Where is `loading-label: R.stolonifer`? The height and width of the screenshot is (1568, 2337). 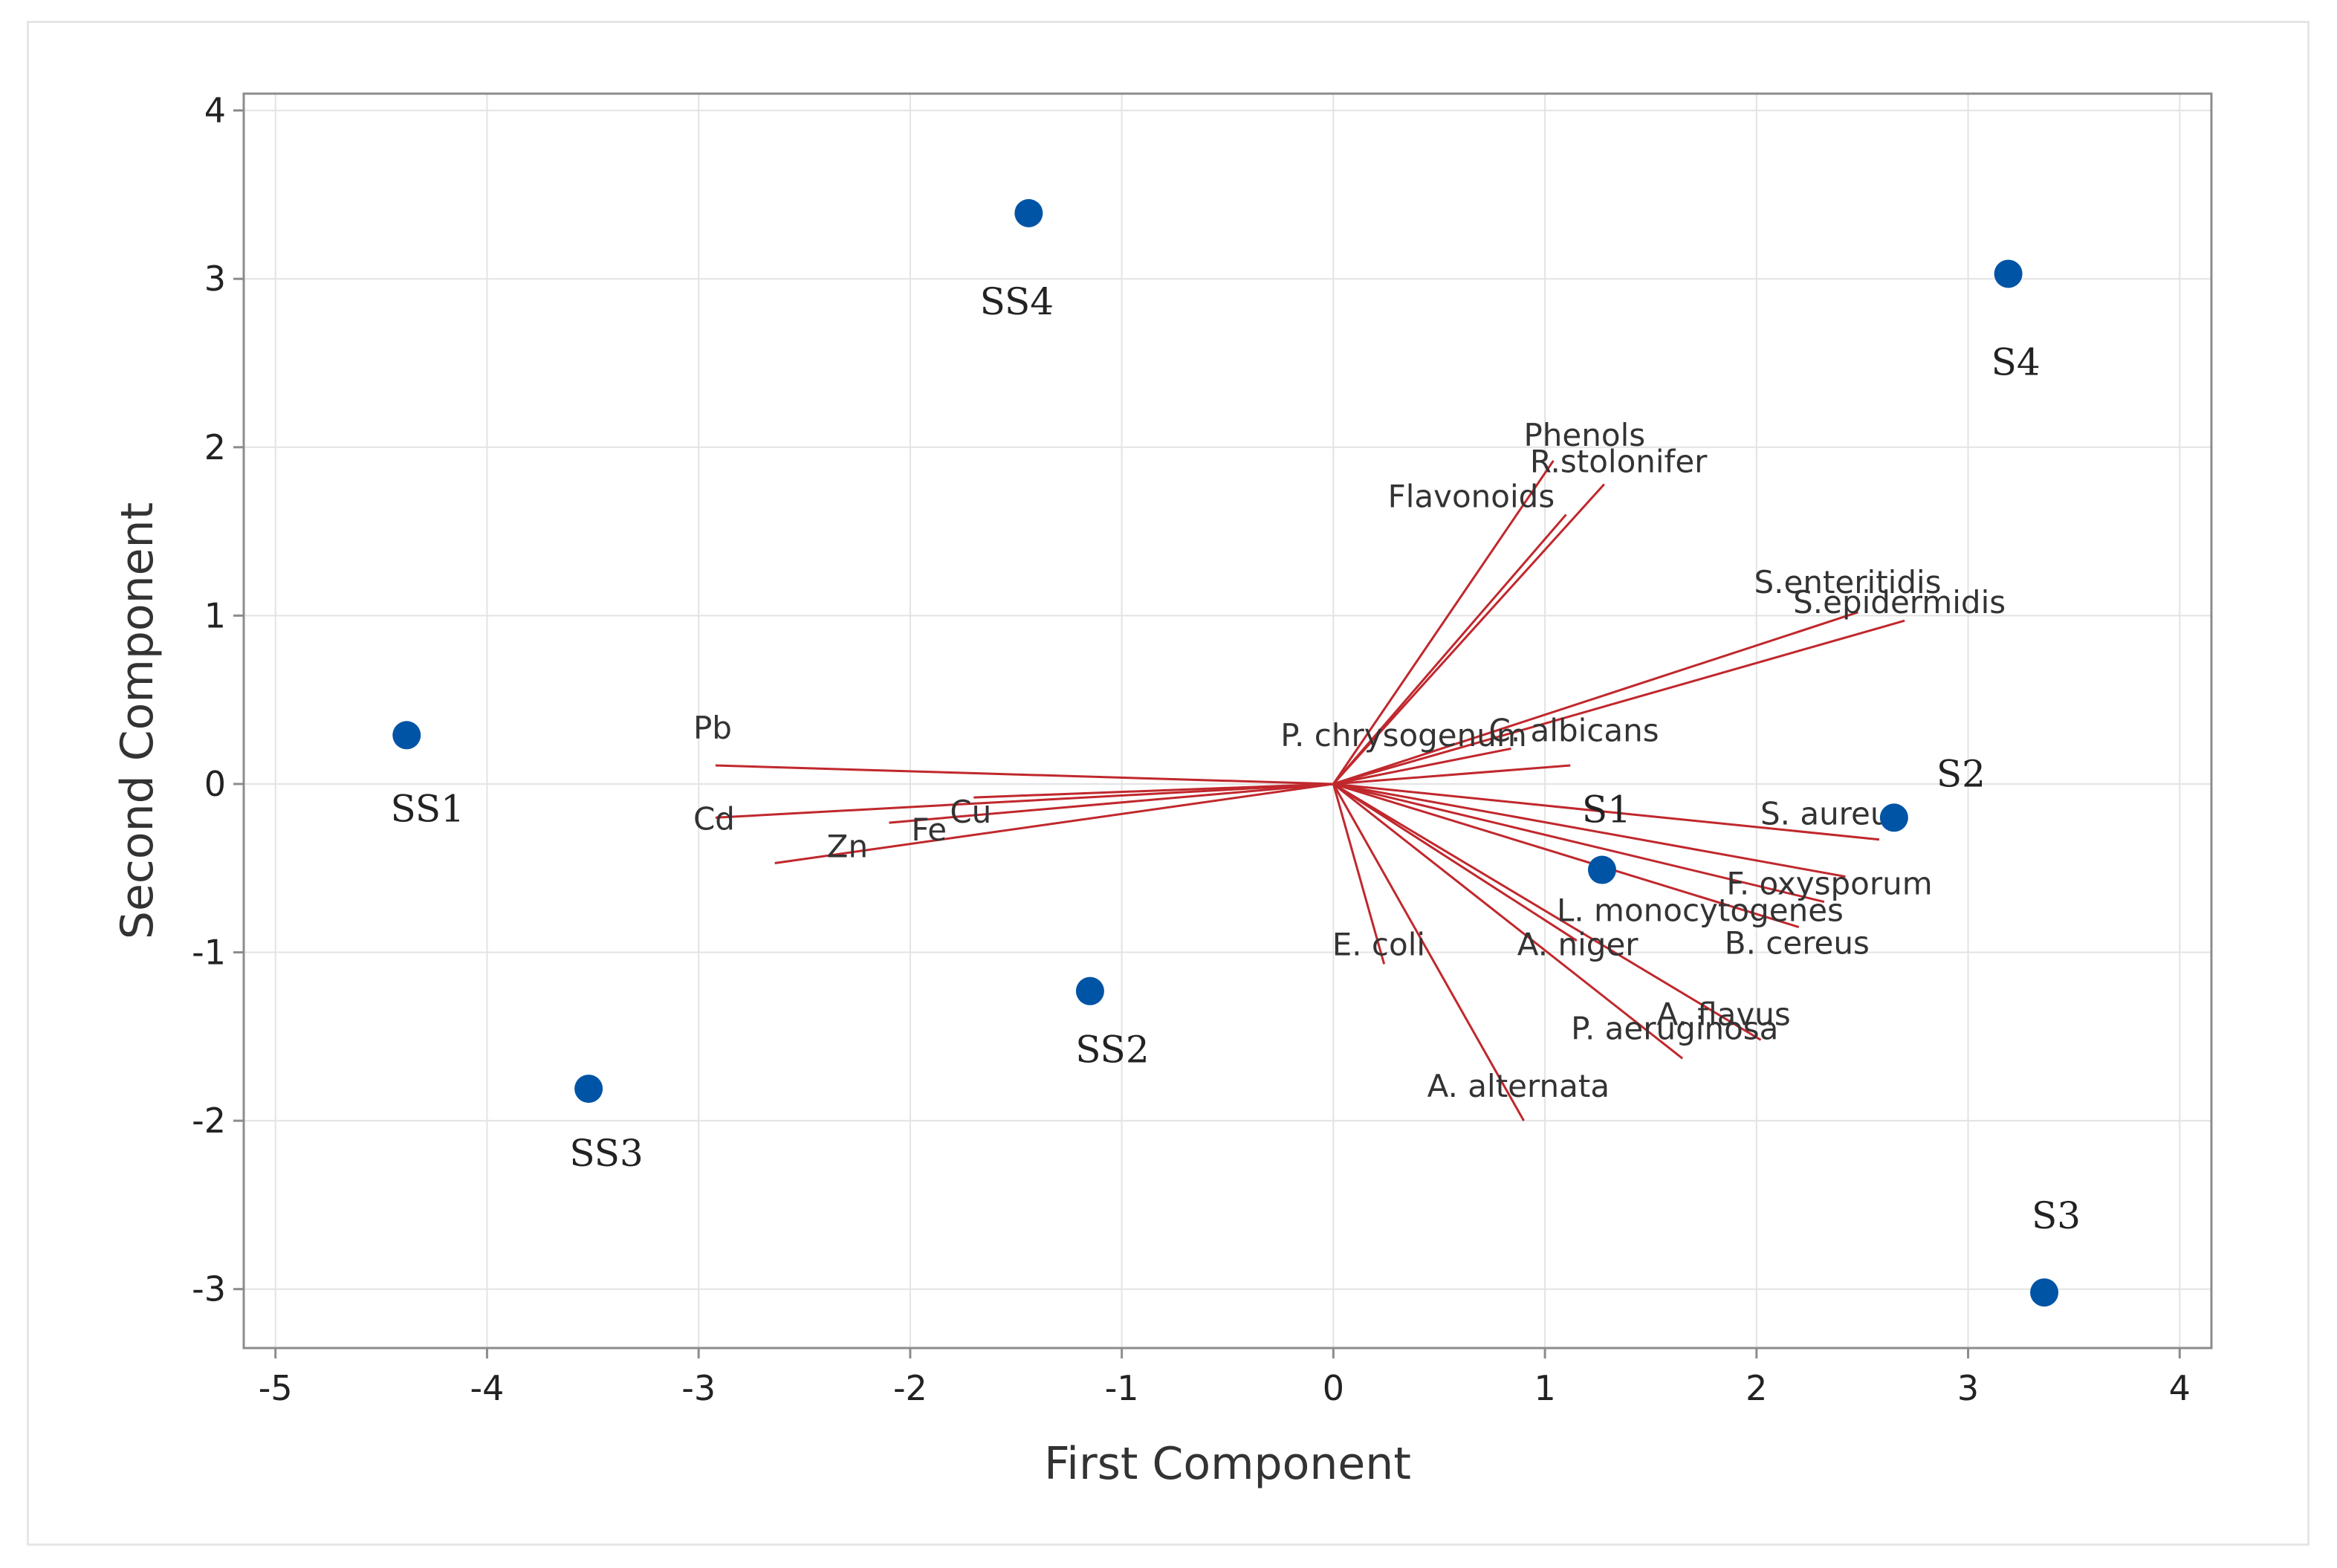
loading-label: R.stolonifer is located at coordinates (1619, 462).